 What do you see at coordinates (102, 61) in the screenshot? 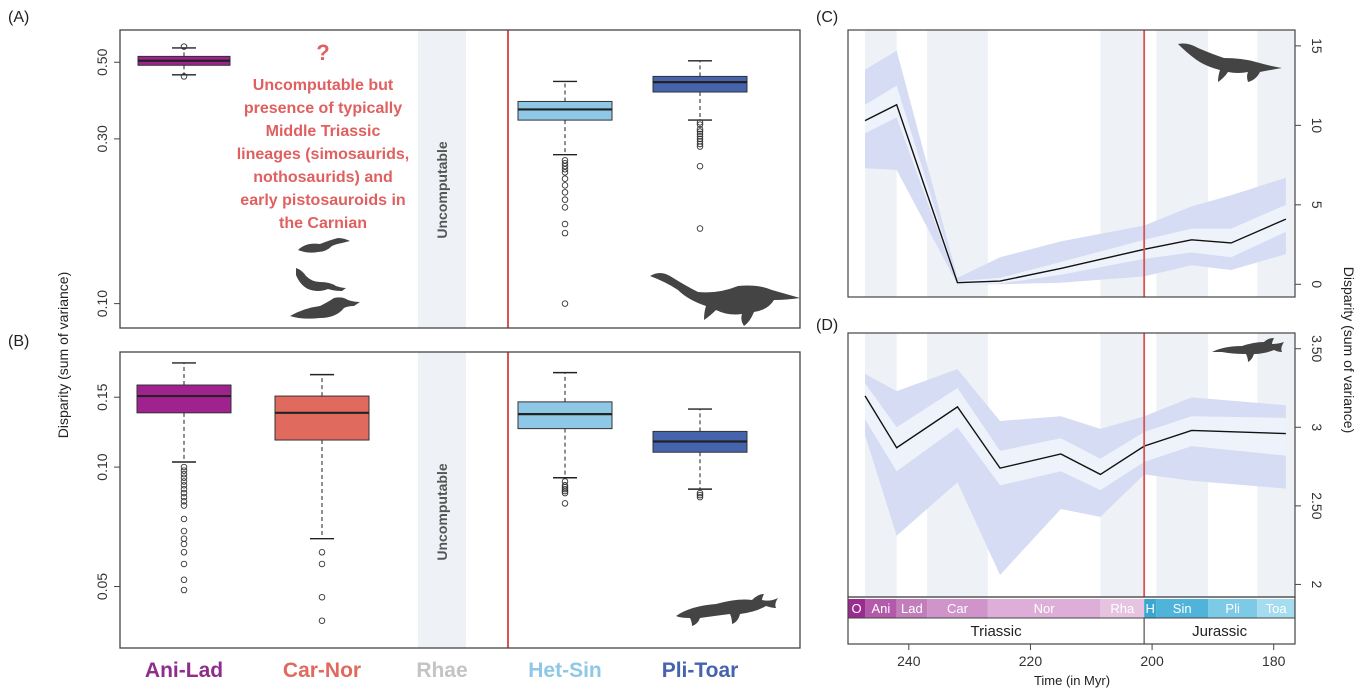
I see `y-tick-label: 0.50` at bounding box center [102, 61].